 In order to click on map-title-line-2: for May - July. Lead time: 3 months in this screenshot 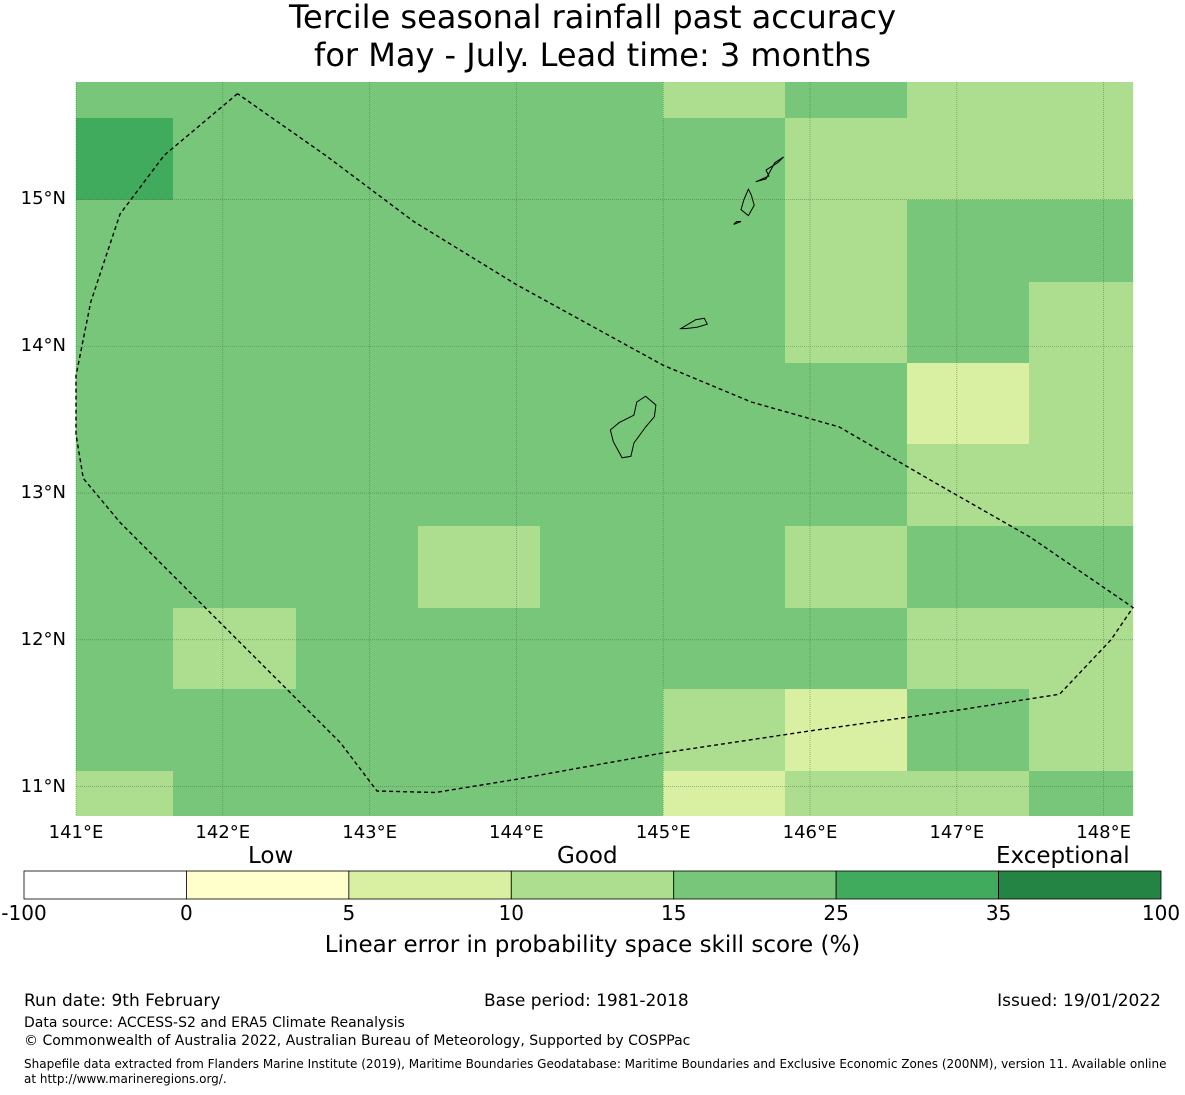, I will do `click(592, 55)`.